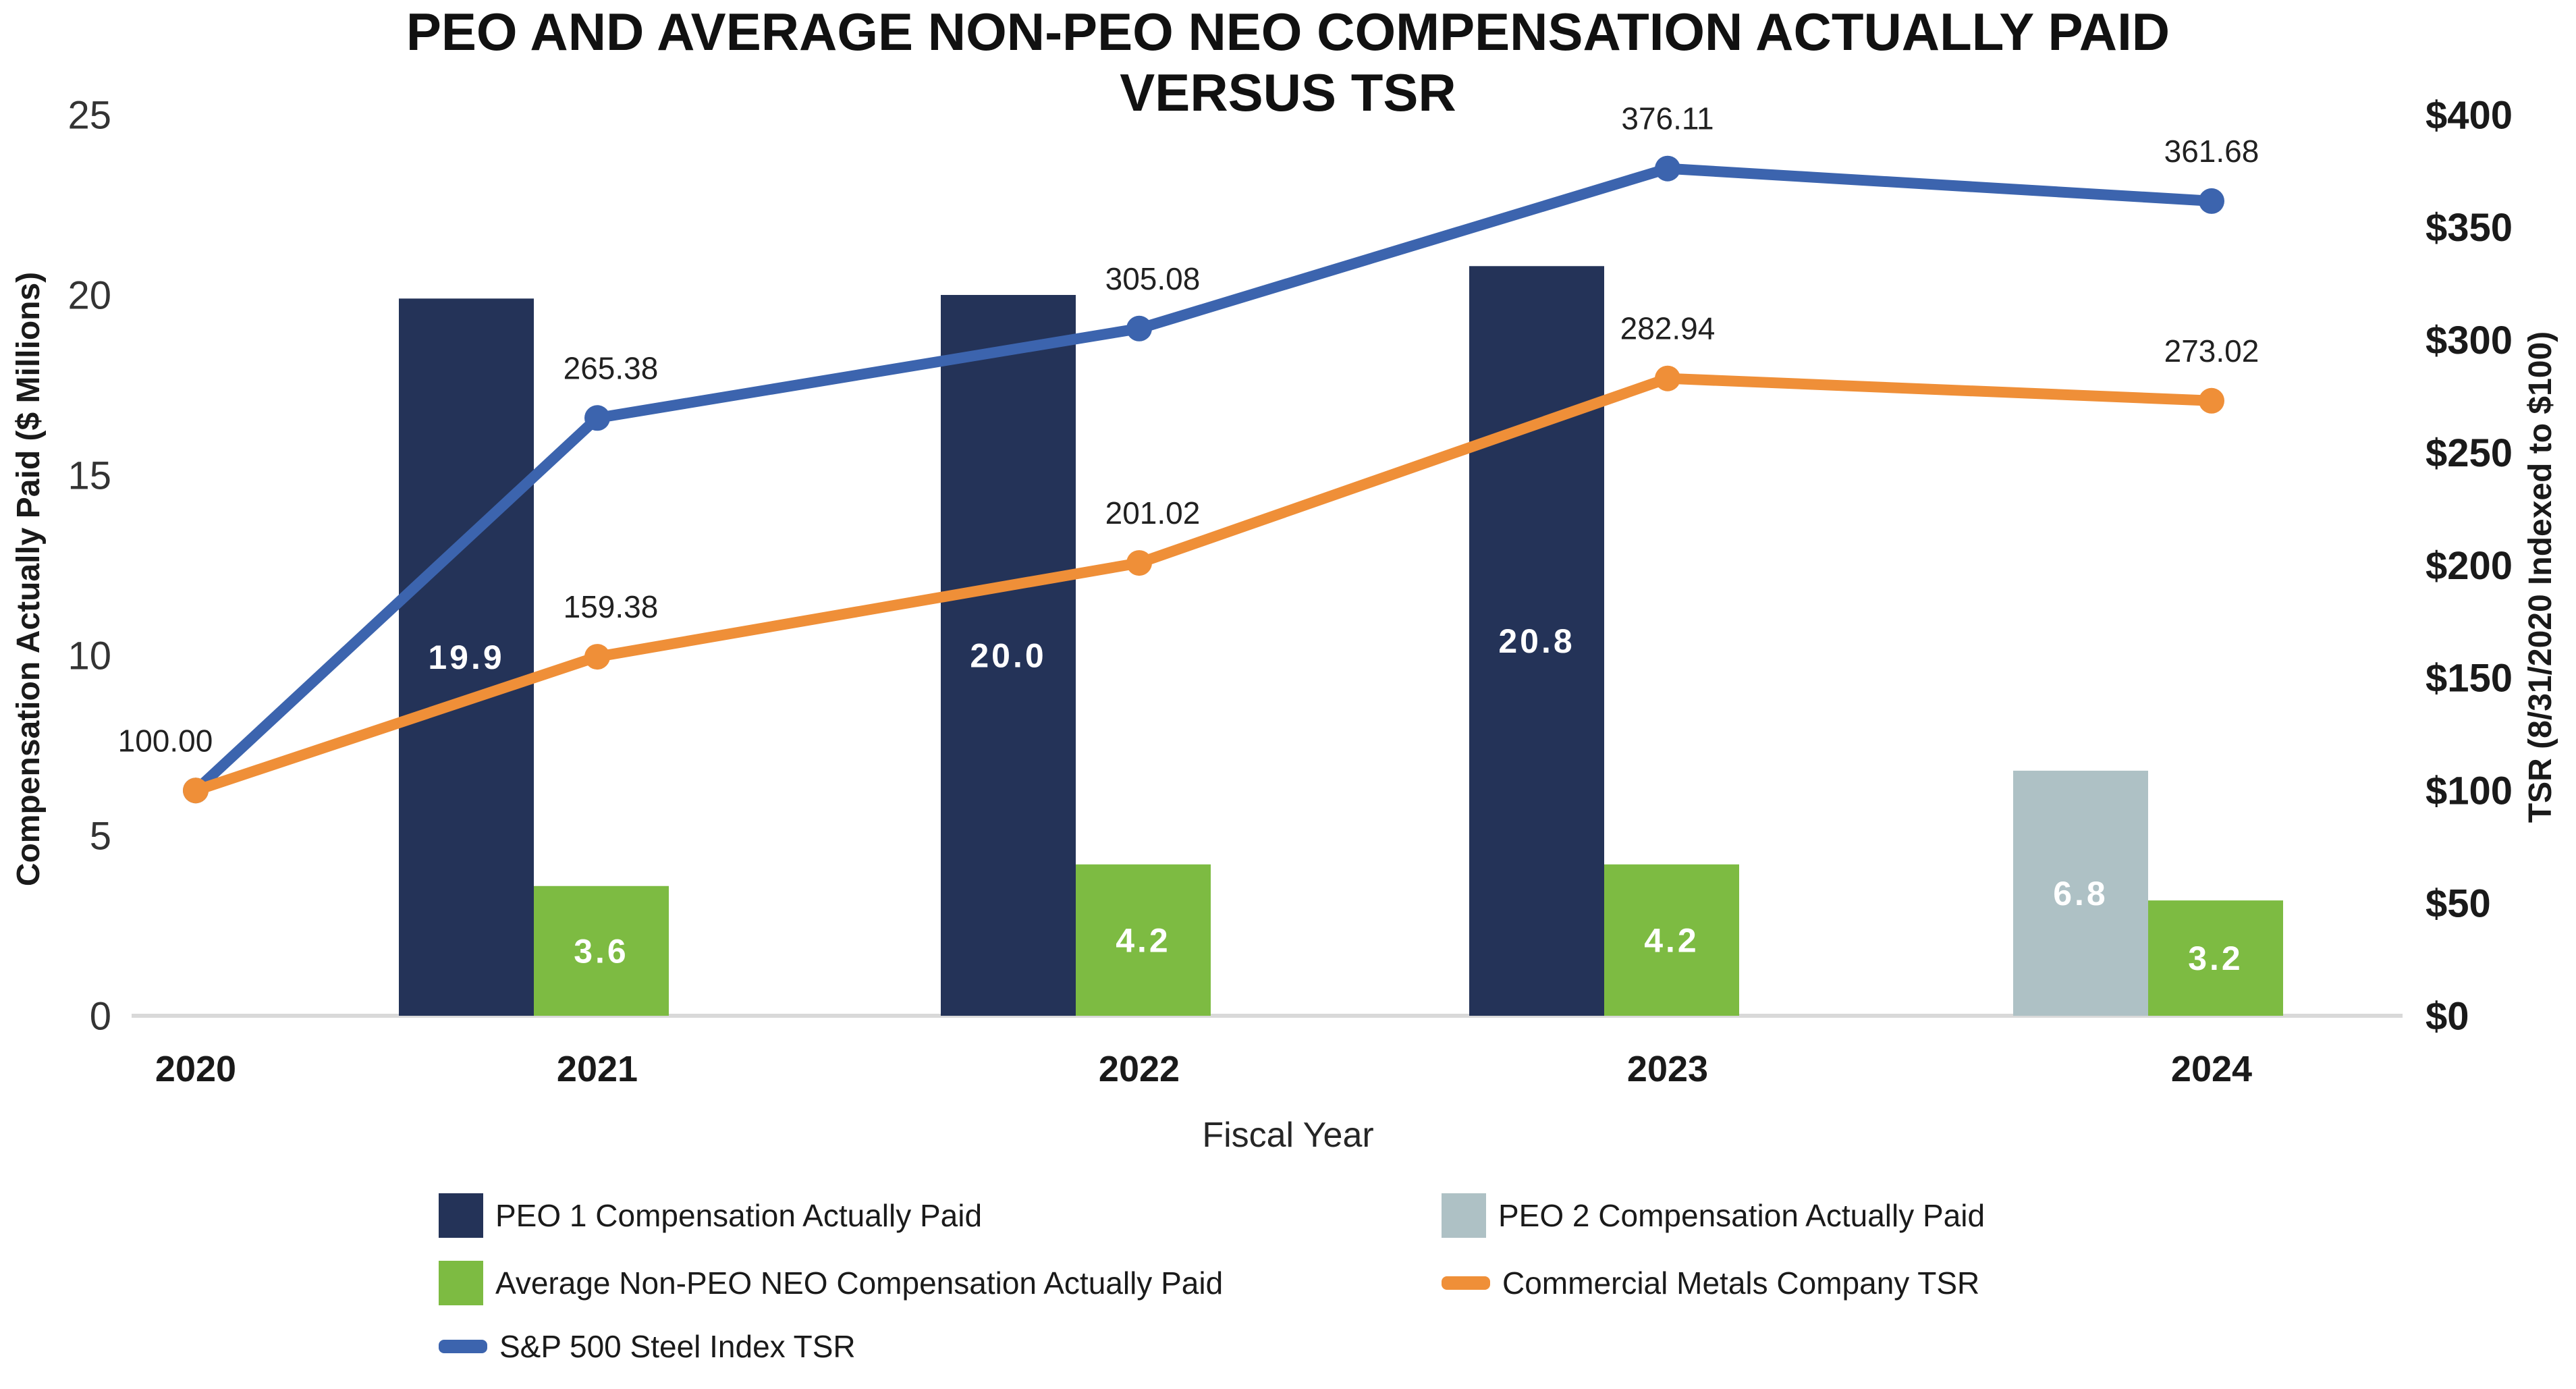 This screenshot has width=2576, height=1389. Describe the element at coordinates (1139, 1069) in the screenshot. I see `x-axis-tick-label-2022: 2022` at that location.